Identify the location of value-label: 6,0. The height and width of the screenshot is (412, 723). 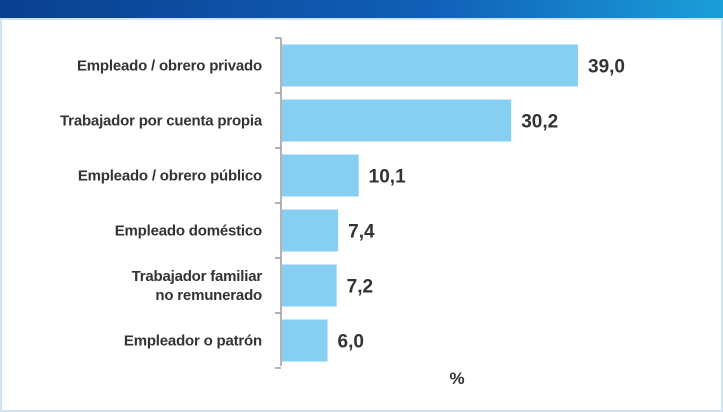
(351, 342).